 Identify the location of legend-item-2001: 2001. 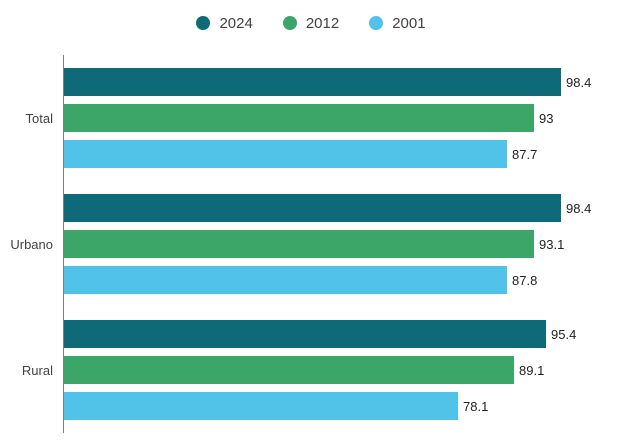
(397, 23).